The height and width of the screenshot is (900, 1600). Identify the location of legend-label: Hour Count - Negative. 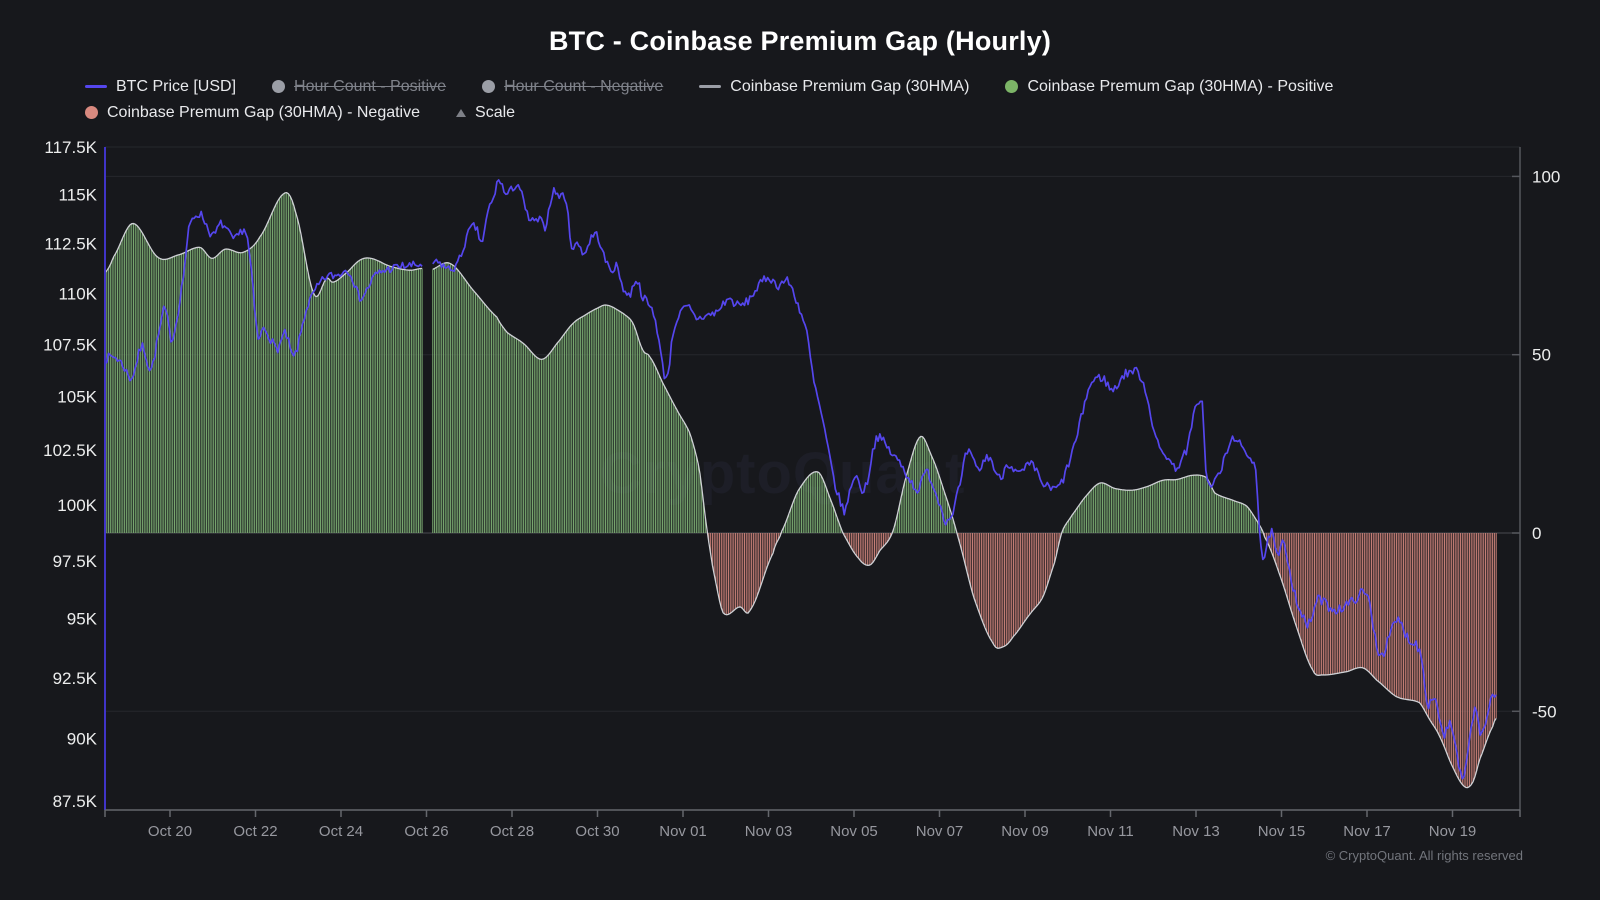
(584, 86).